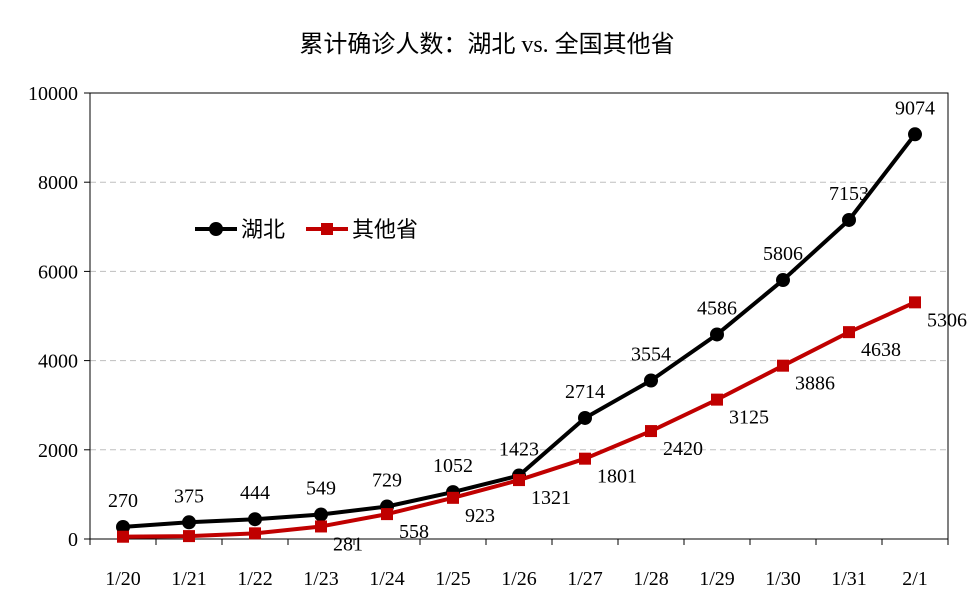 The image size is (975, 616). What do you see at coordinates (263, 229) in the screenshot?
I see `legend-label: 湖北` at bounding box center [263, 229].